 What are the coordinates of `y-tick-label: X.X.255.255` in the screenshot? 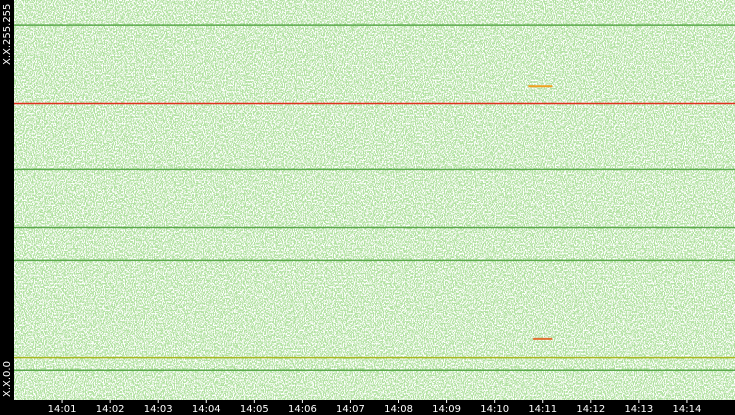 It's located at (7, 34).